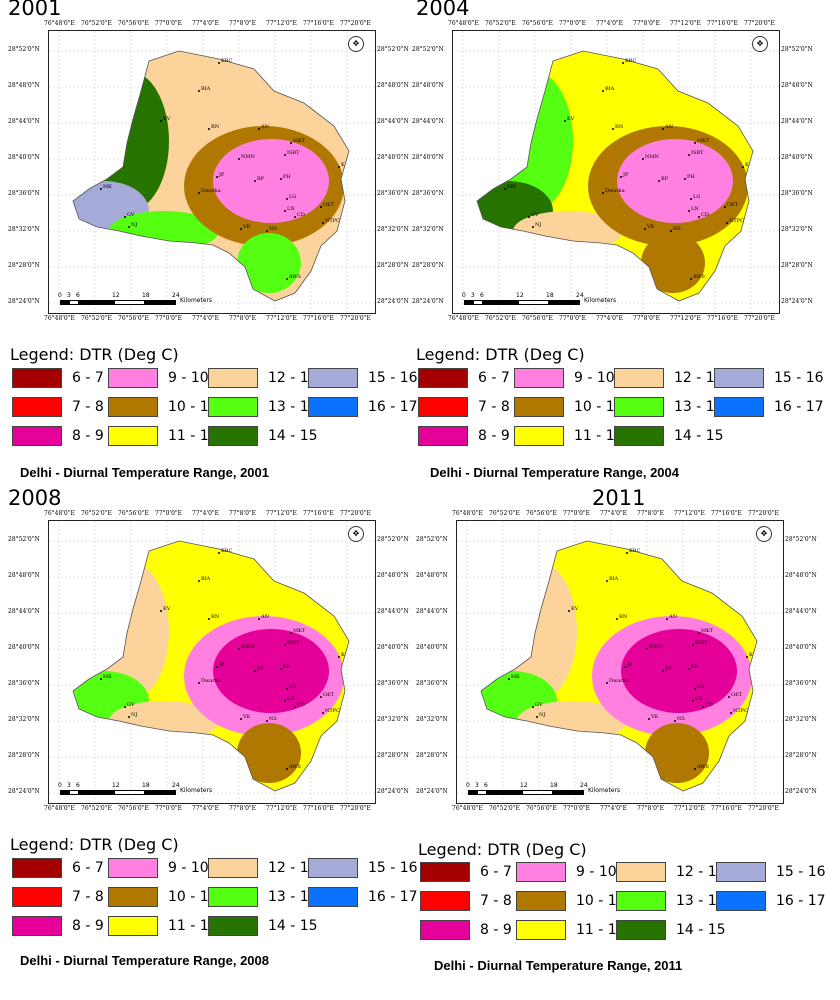  Describe the element at coordinates (759, 23) in the screenshot. I see `longitude-label: 77°20'0"E` at that location.